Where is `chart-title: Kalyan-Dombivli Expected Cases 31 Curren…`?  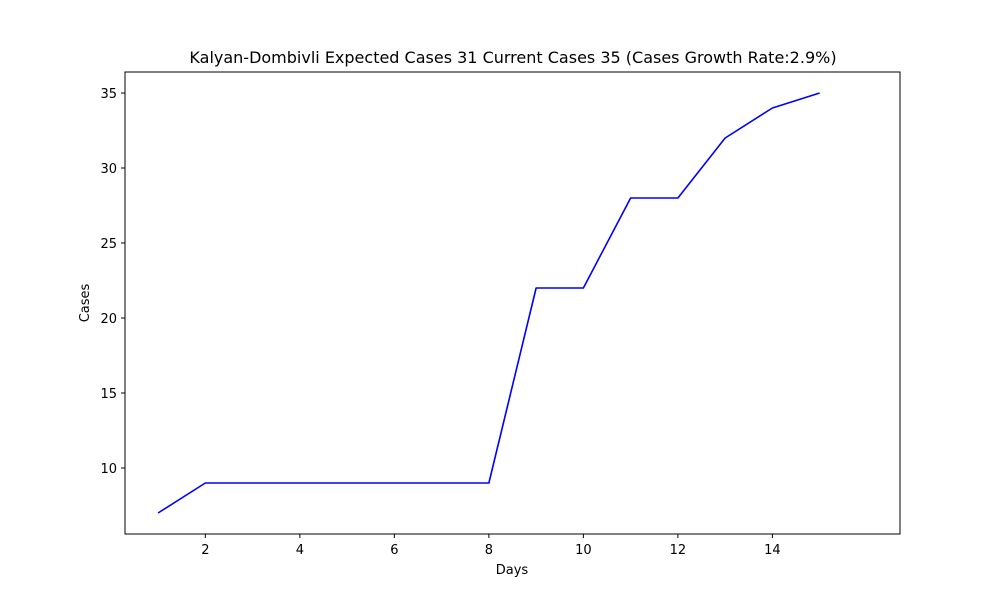
chart-title: Kalyan-Dombivli Expected Cases 31 Curren… is located at coordinates (512, 57).